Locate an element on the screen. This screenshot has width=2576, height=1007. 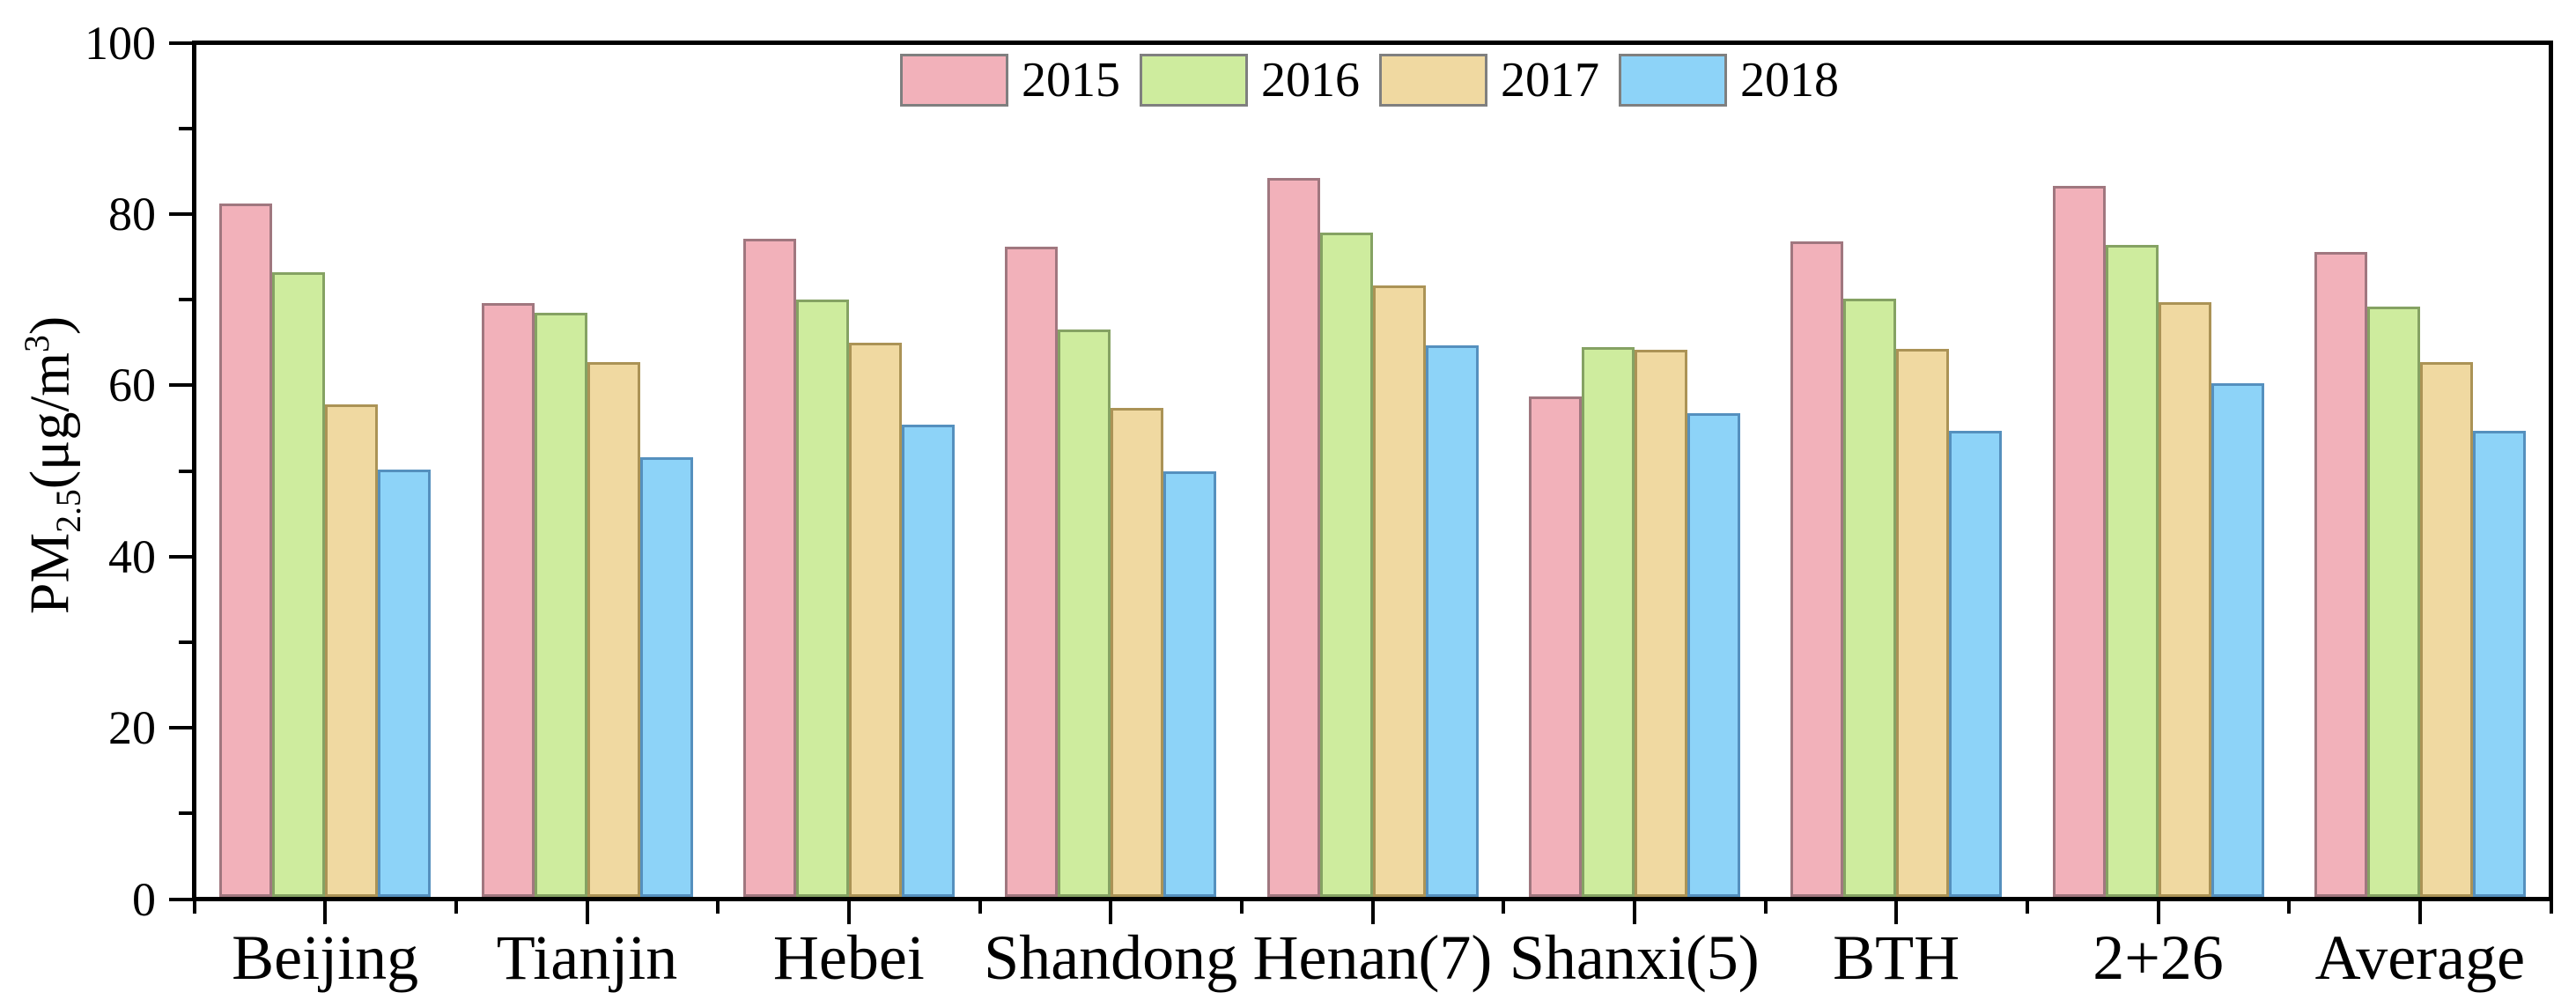
y-axis-tick-label: 80 is located at coordinates (132, 214).